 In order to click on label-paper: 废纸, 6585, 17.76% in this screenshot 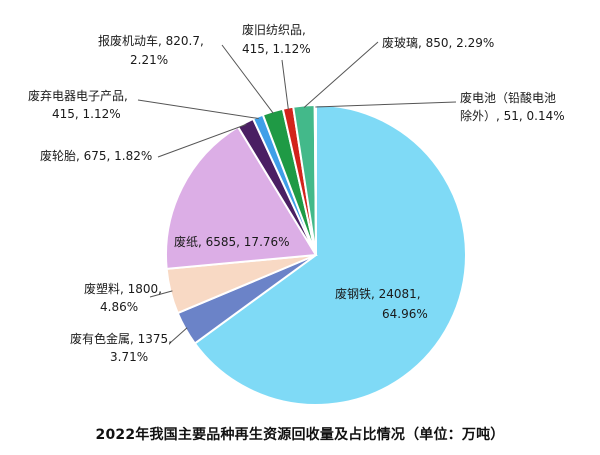, I will do `click(232, 241)`.